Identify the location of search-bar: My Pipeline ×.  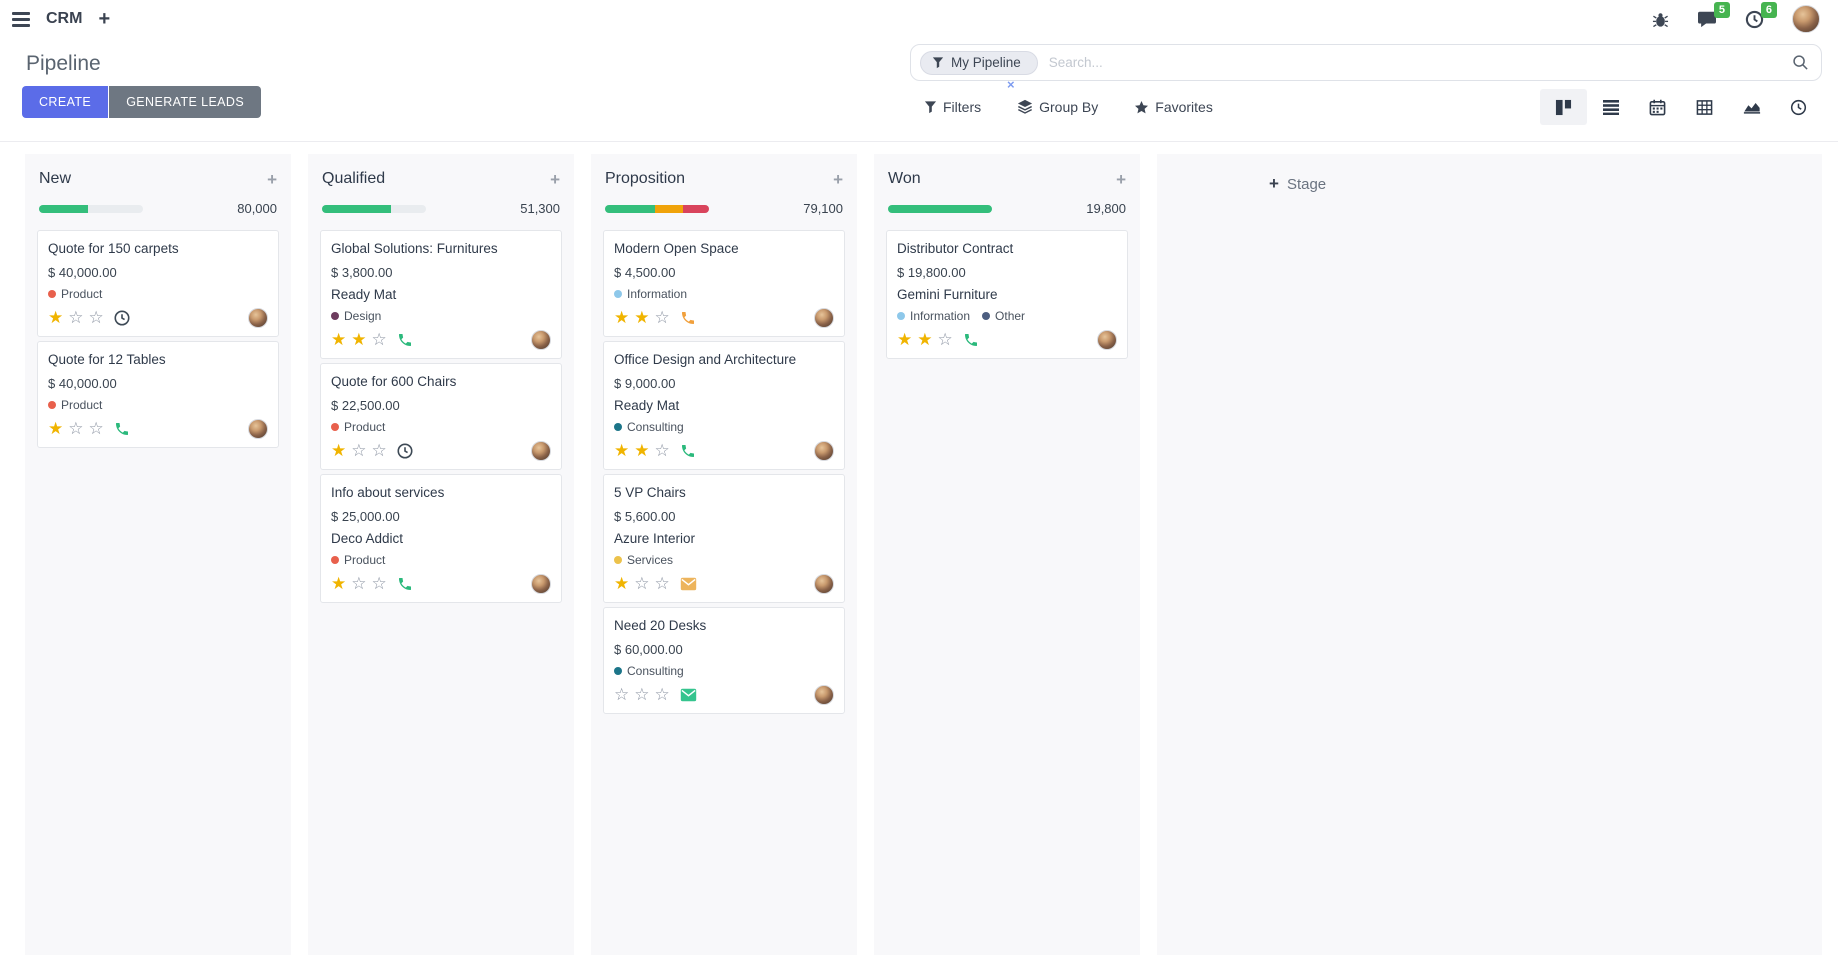
(1366, 67).